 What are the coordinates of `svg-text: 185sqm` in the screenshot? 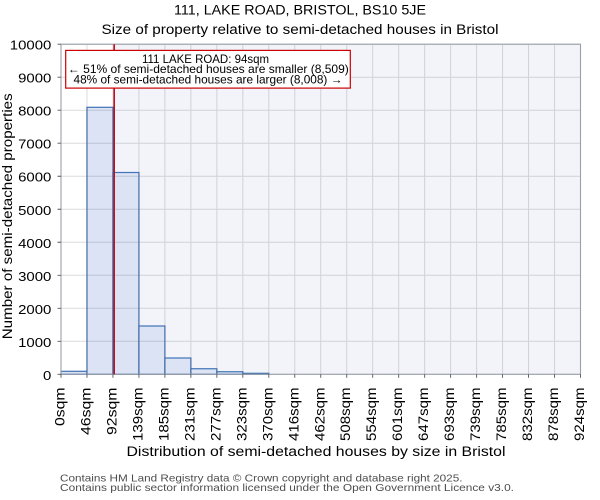 It's located at (163, 415).